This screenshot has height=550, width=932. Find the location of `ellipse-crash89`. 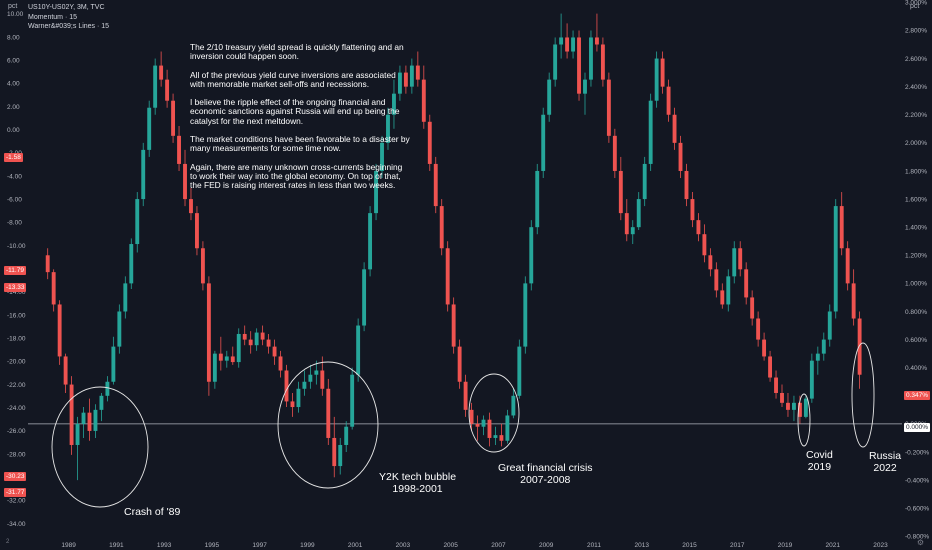

ellipse-crash89 is located at coordinates (100, 447).